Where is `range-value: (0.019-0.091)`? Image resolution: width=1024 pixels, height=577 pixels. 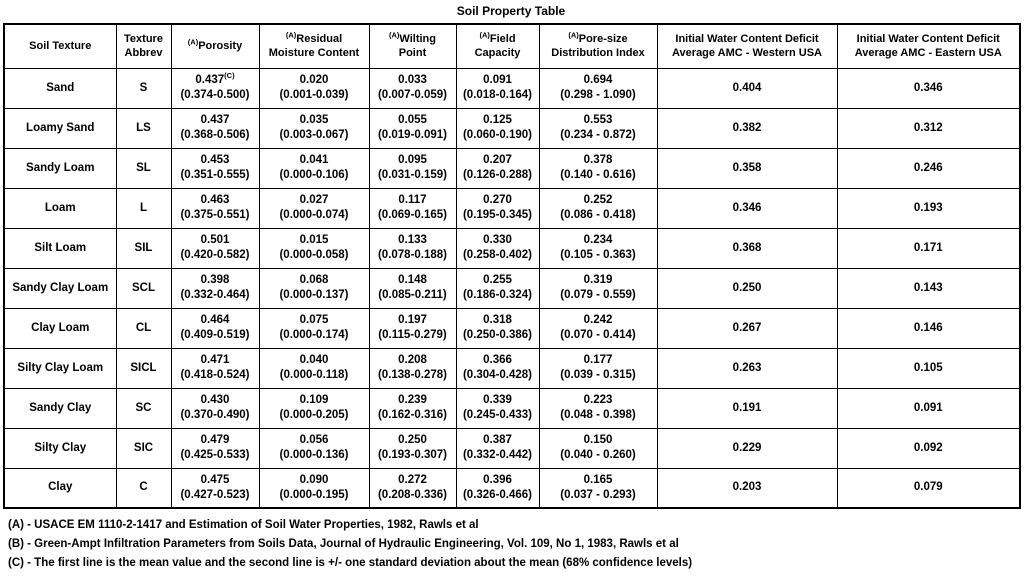
range-value: (0.019-0.091) is located at coordinates (412, 135).